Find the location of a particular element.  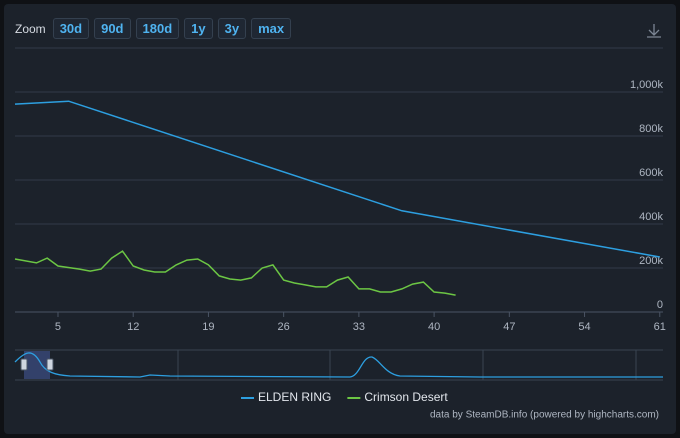

navigator-mask is located at coordinates (37, 365).